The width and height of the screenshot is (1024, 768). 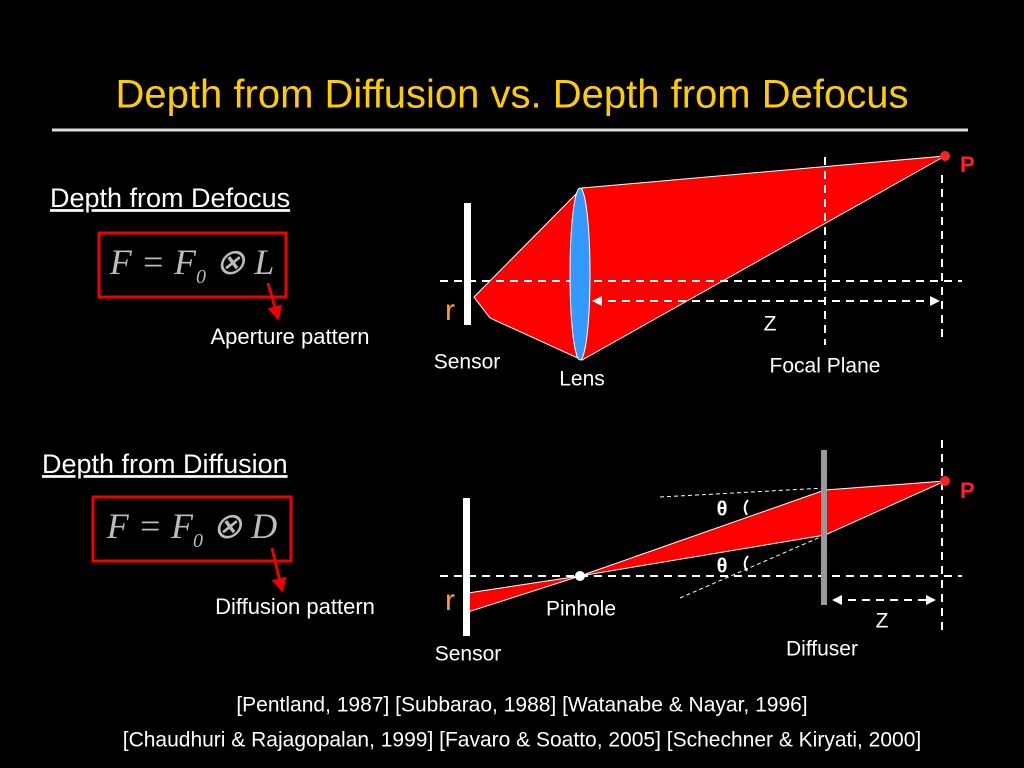 What do you see at coordinates (752, 566) in the screenshot?
I see `angle-guide` at bounding box center [752, 566].